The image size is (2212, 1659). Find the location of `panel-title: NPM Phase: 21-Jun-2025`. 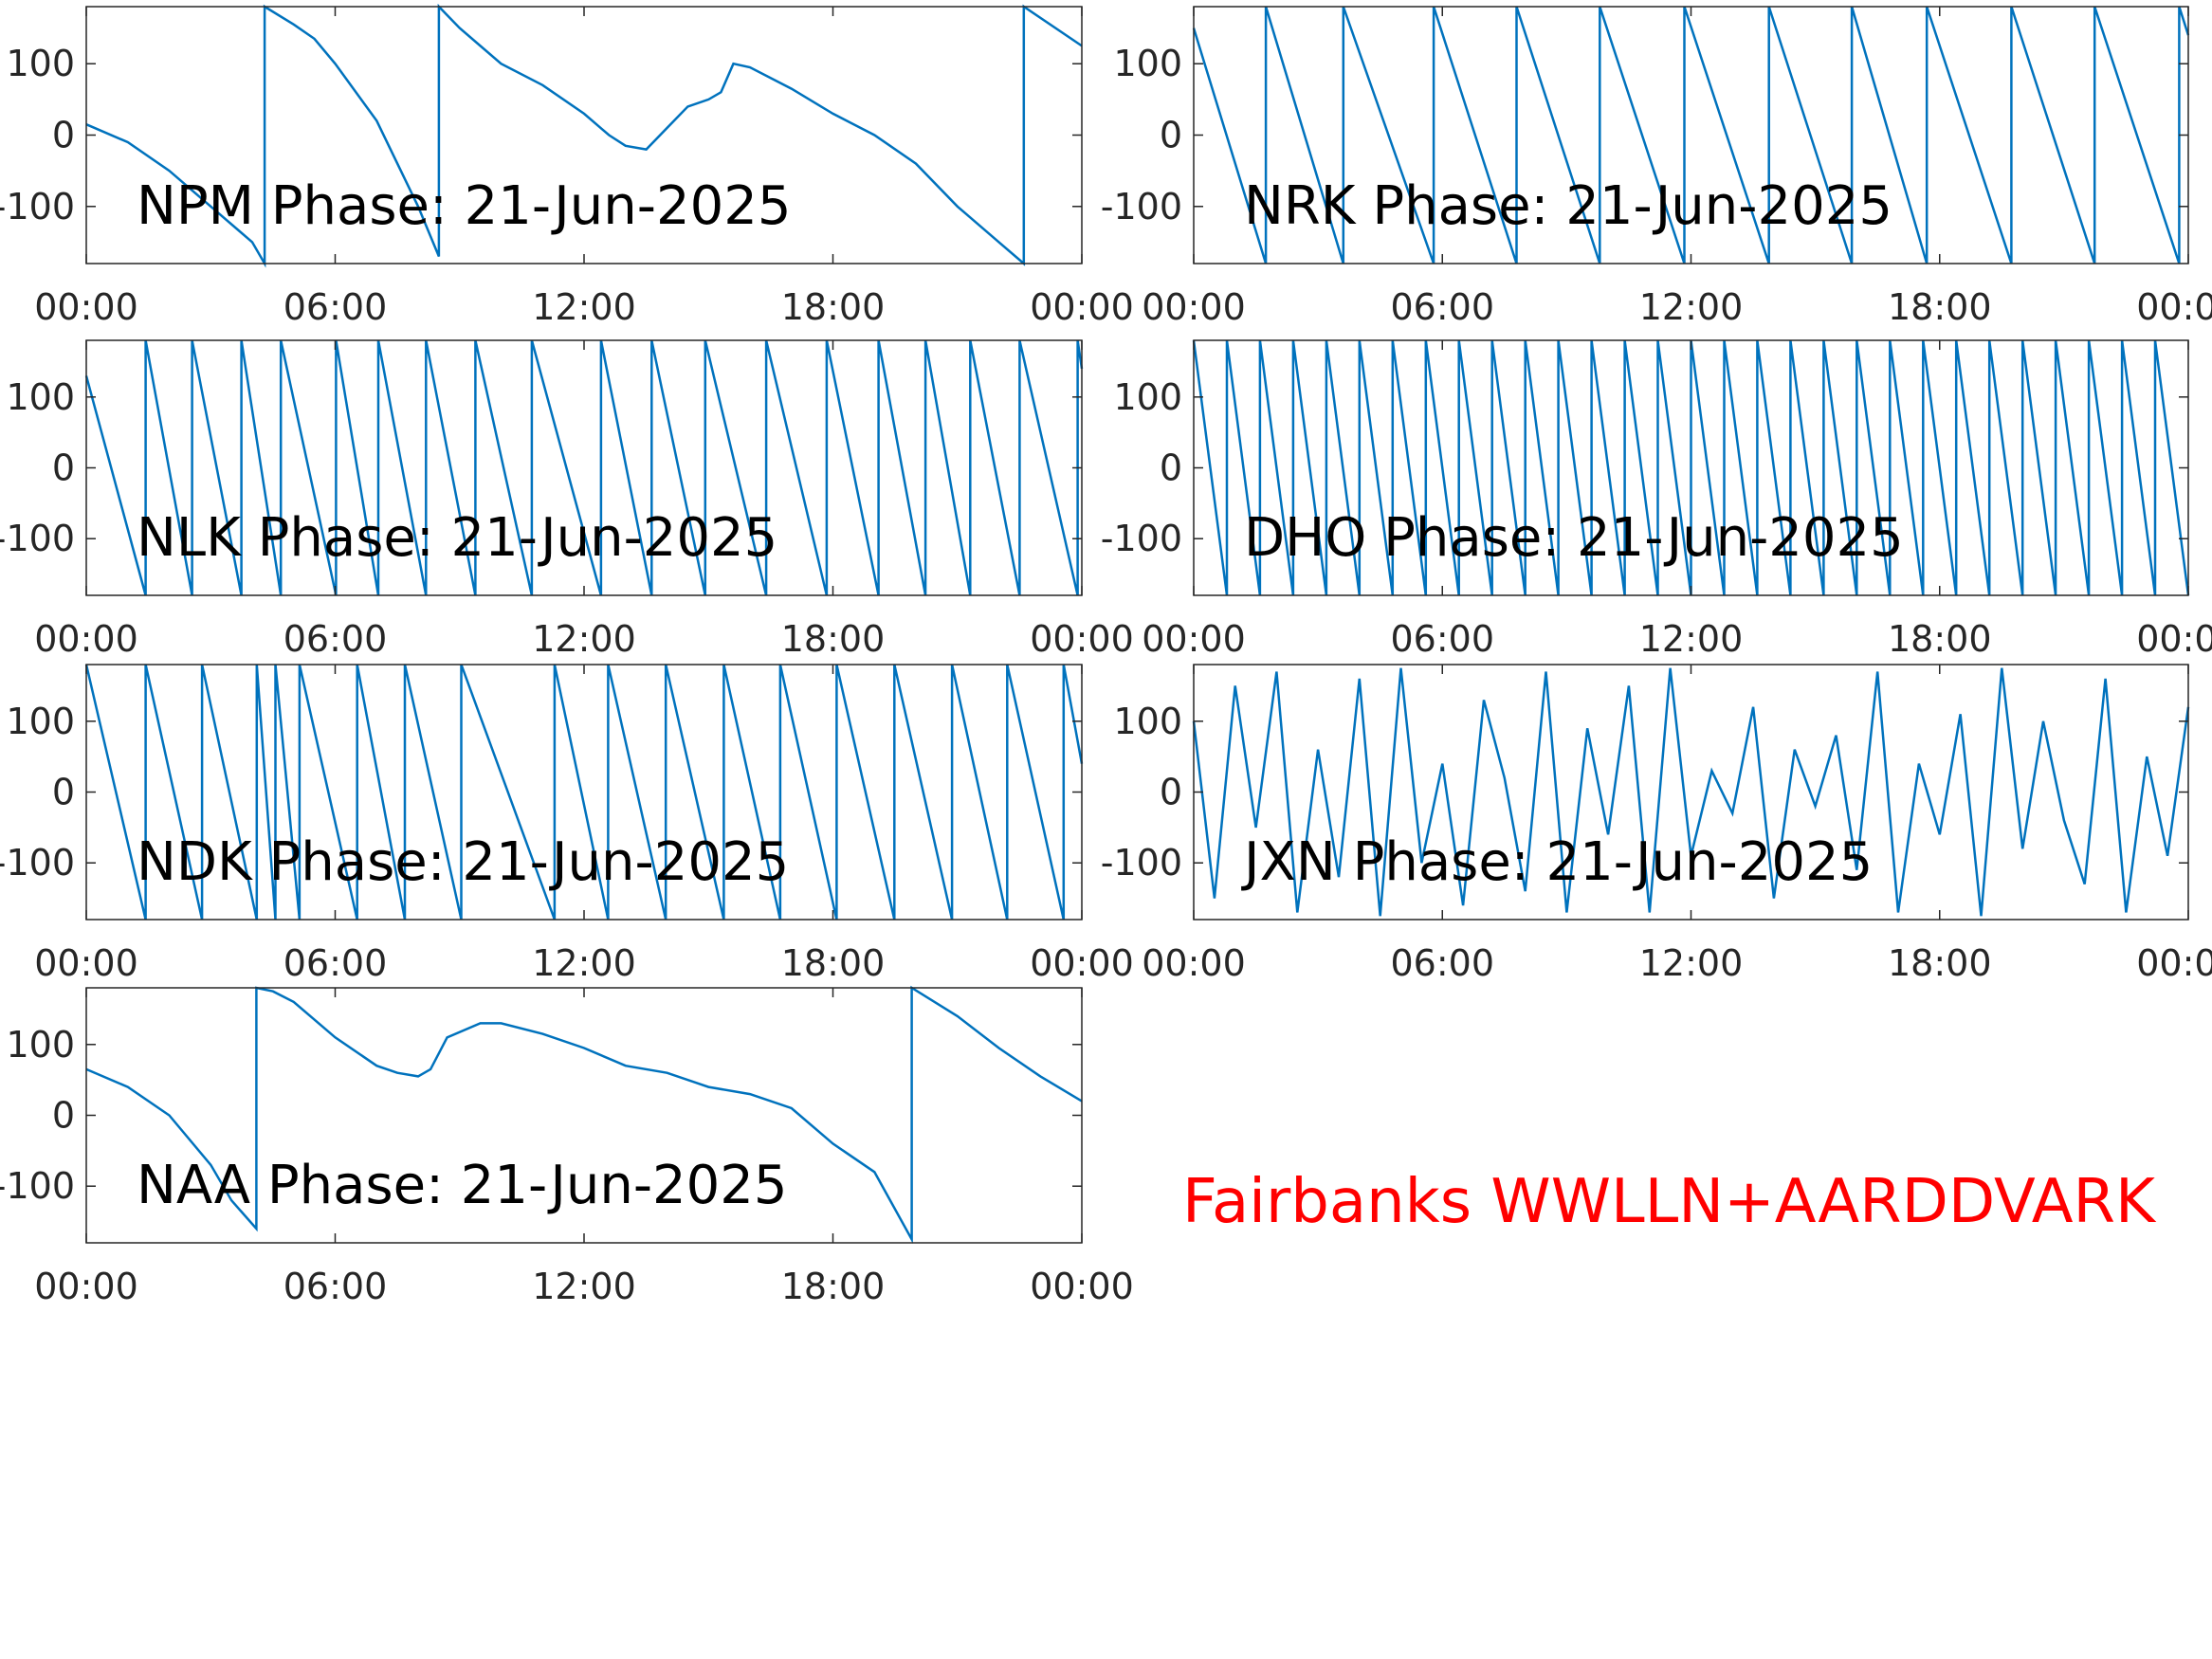

panel-title: NPM Phase: 21-Jun-2025 is located at coordinates (464, 206).